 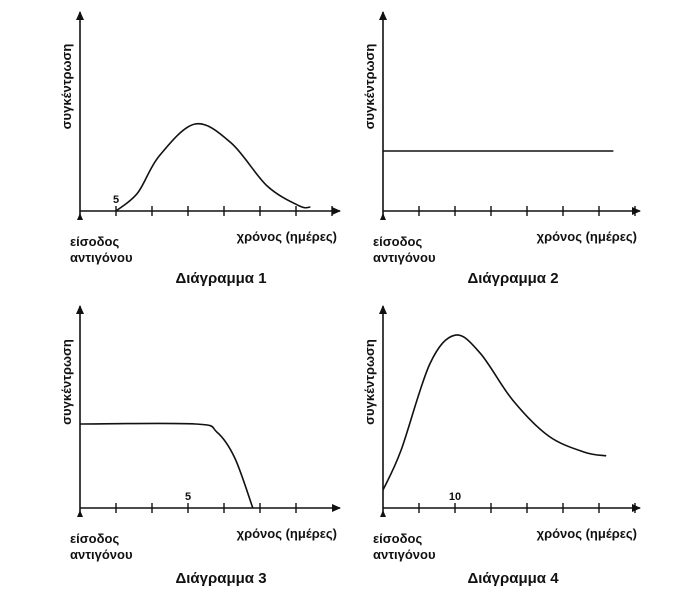 I want to click on chart-1-x-axis-arrow, so click(x=336, y=211).